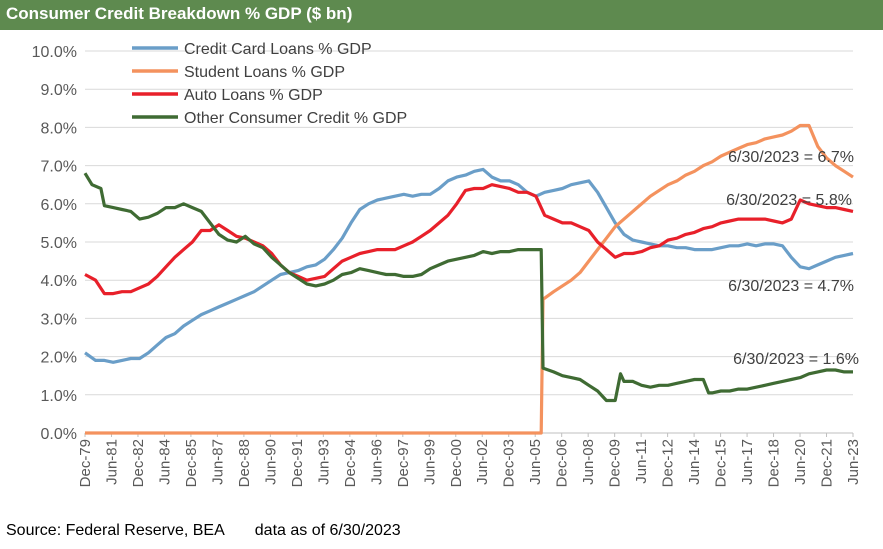 The image size is (883, 549). Describe the element at coordinates (59, 205) in the screenshot. I see `y-tick-label: 6.0%` at that location.